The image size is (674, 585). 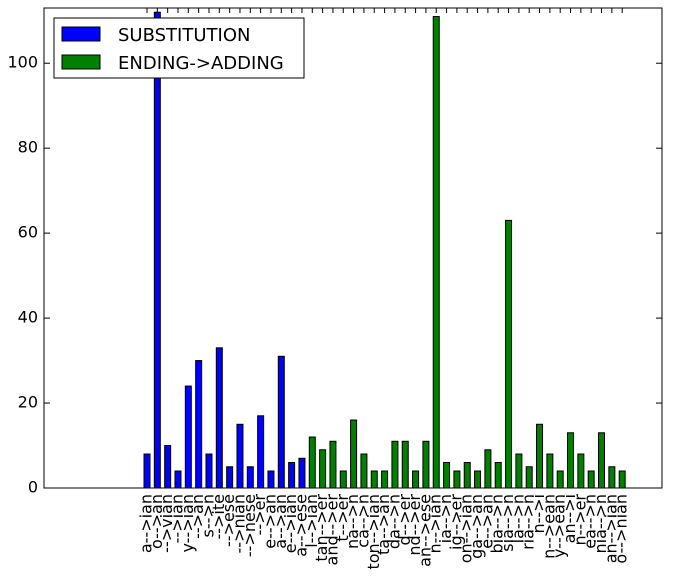 What do you see at coordinates (517, 518) in the screenshot?
I see `x-tick-label: la-->n` at bounding box center [517, 518].